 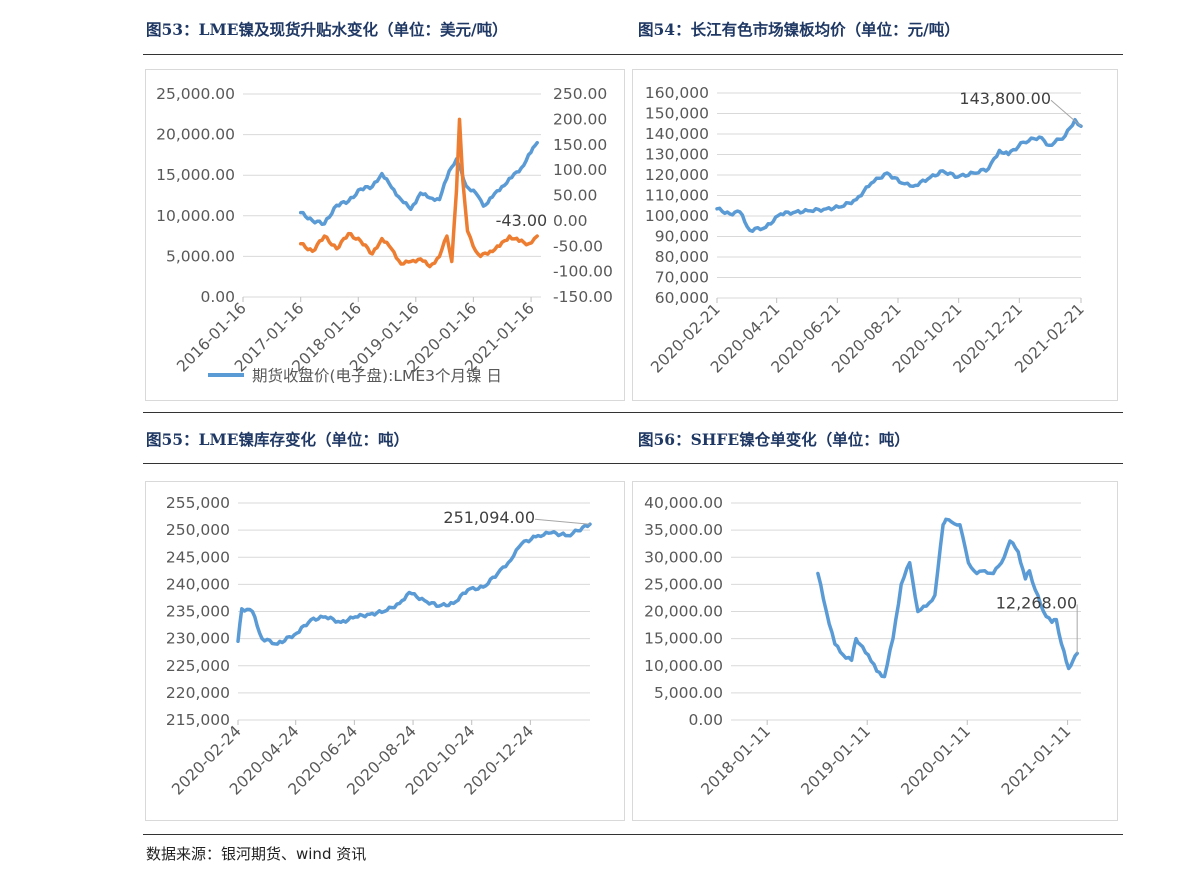 I want to click on fig54-y-tick-label: 130,000, so click(x=677, y=155).